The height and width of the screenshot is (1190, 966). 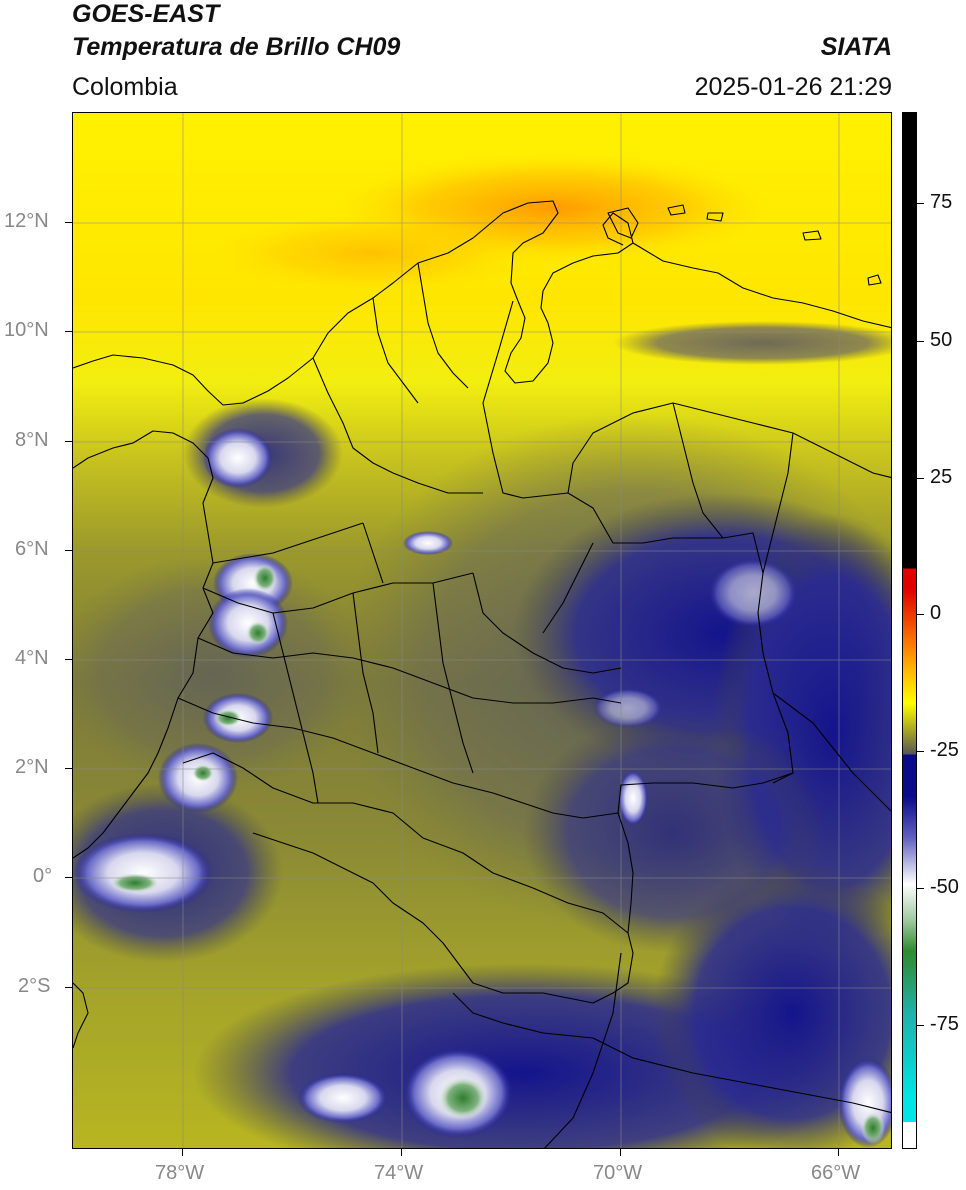 I want to click on region-label: Colombia, so click(x=125, y=87).